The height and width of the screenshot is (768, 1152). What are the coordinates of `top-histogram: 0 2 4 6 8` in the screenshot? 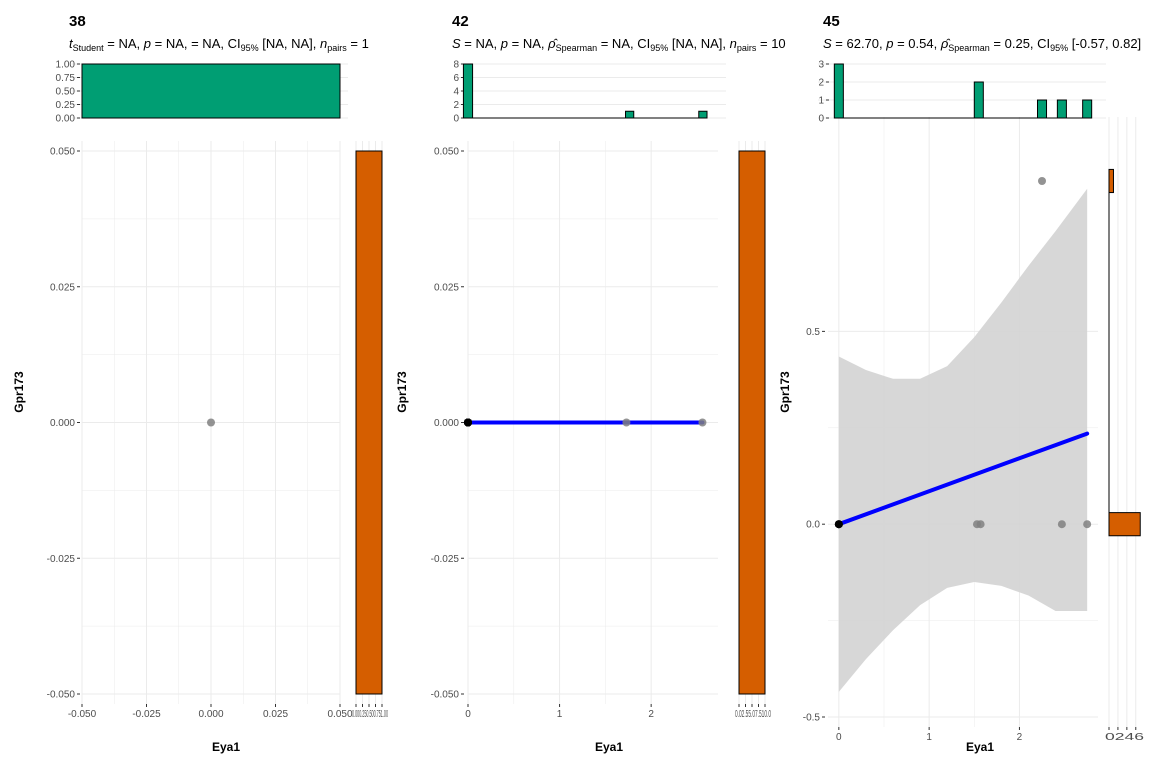 It's located at (589, 92).